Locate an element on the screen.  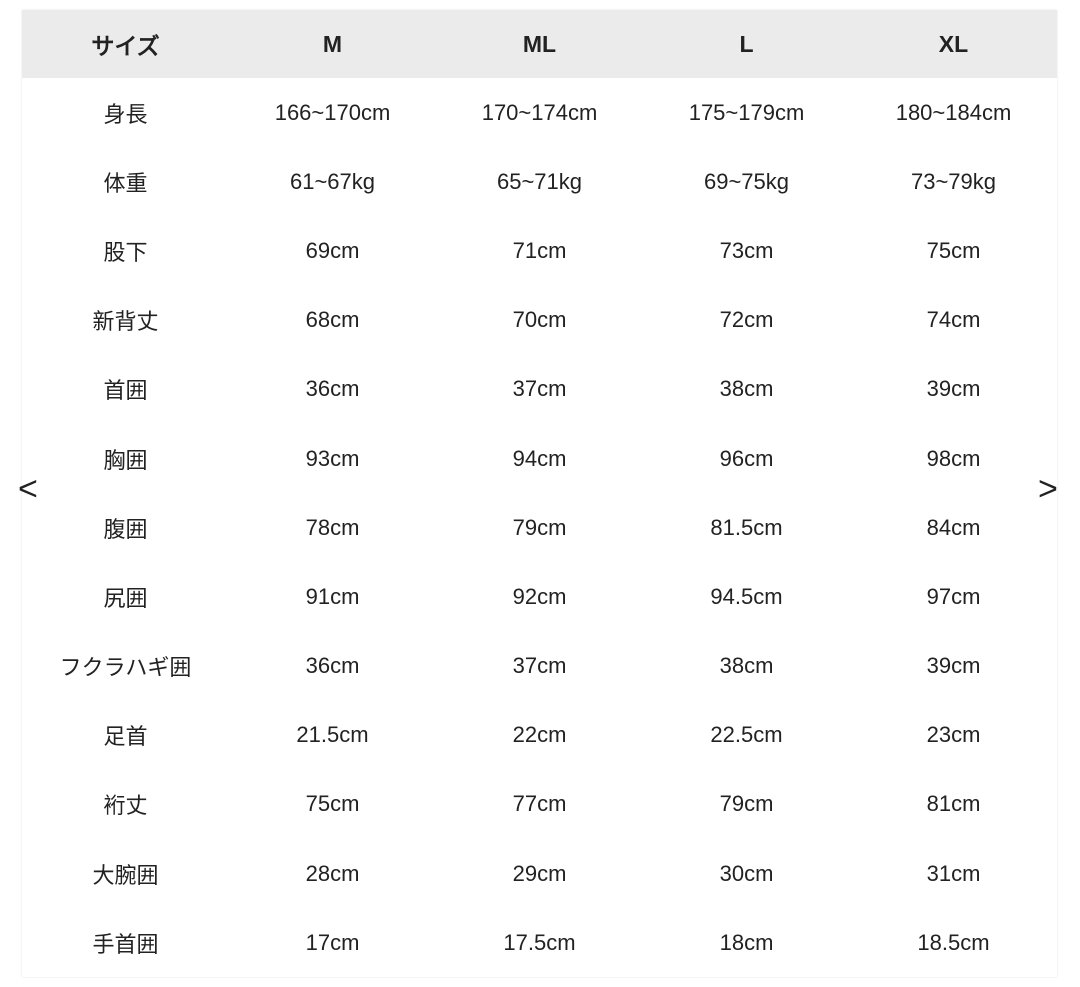
prev-arrow: < is located at coordinates (28, 489).